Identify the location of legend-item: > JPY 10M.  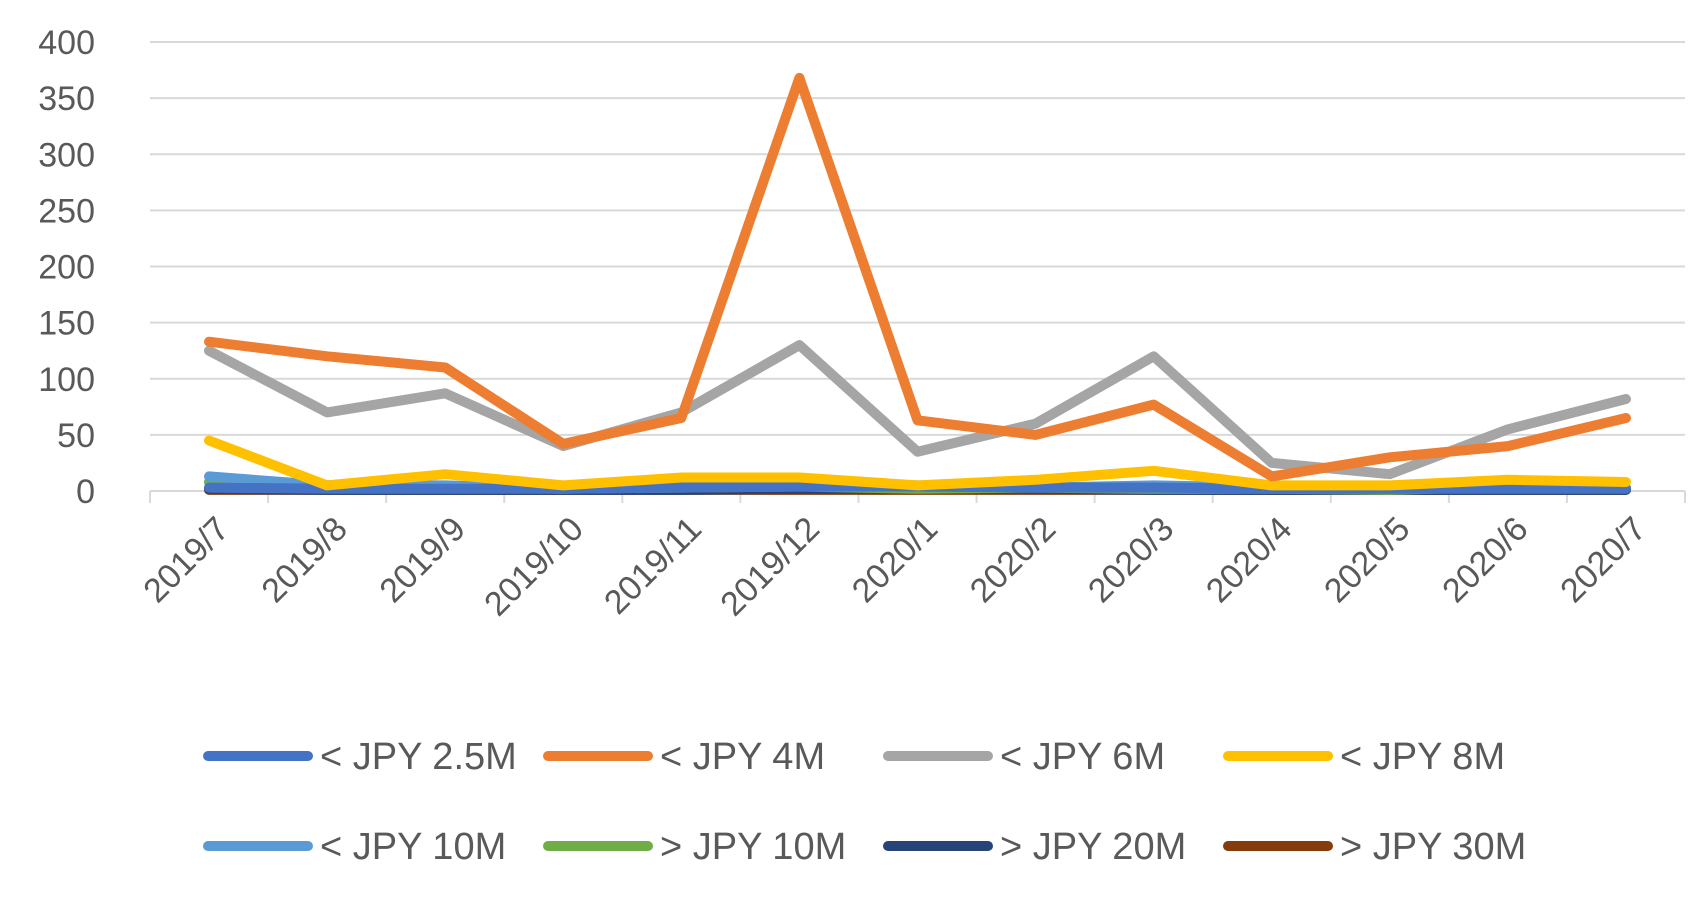
(694, 847).